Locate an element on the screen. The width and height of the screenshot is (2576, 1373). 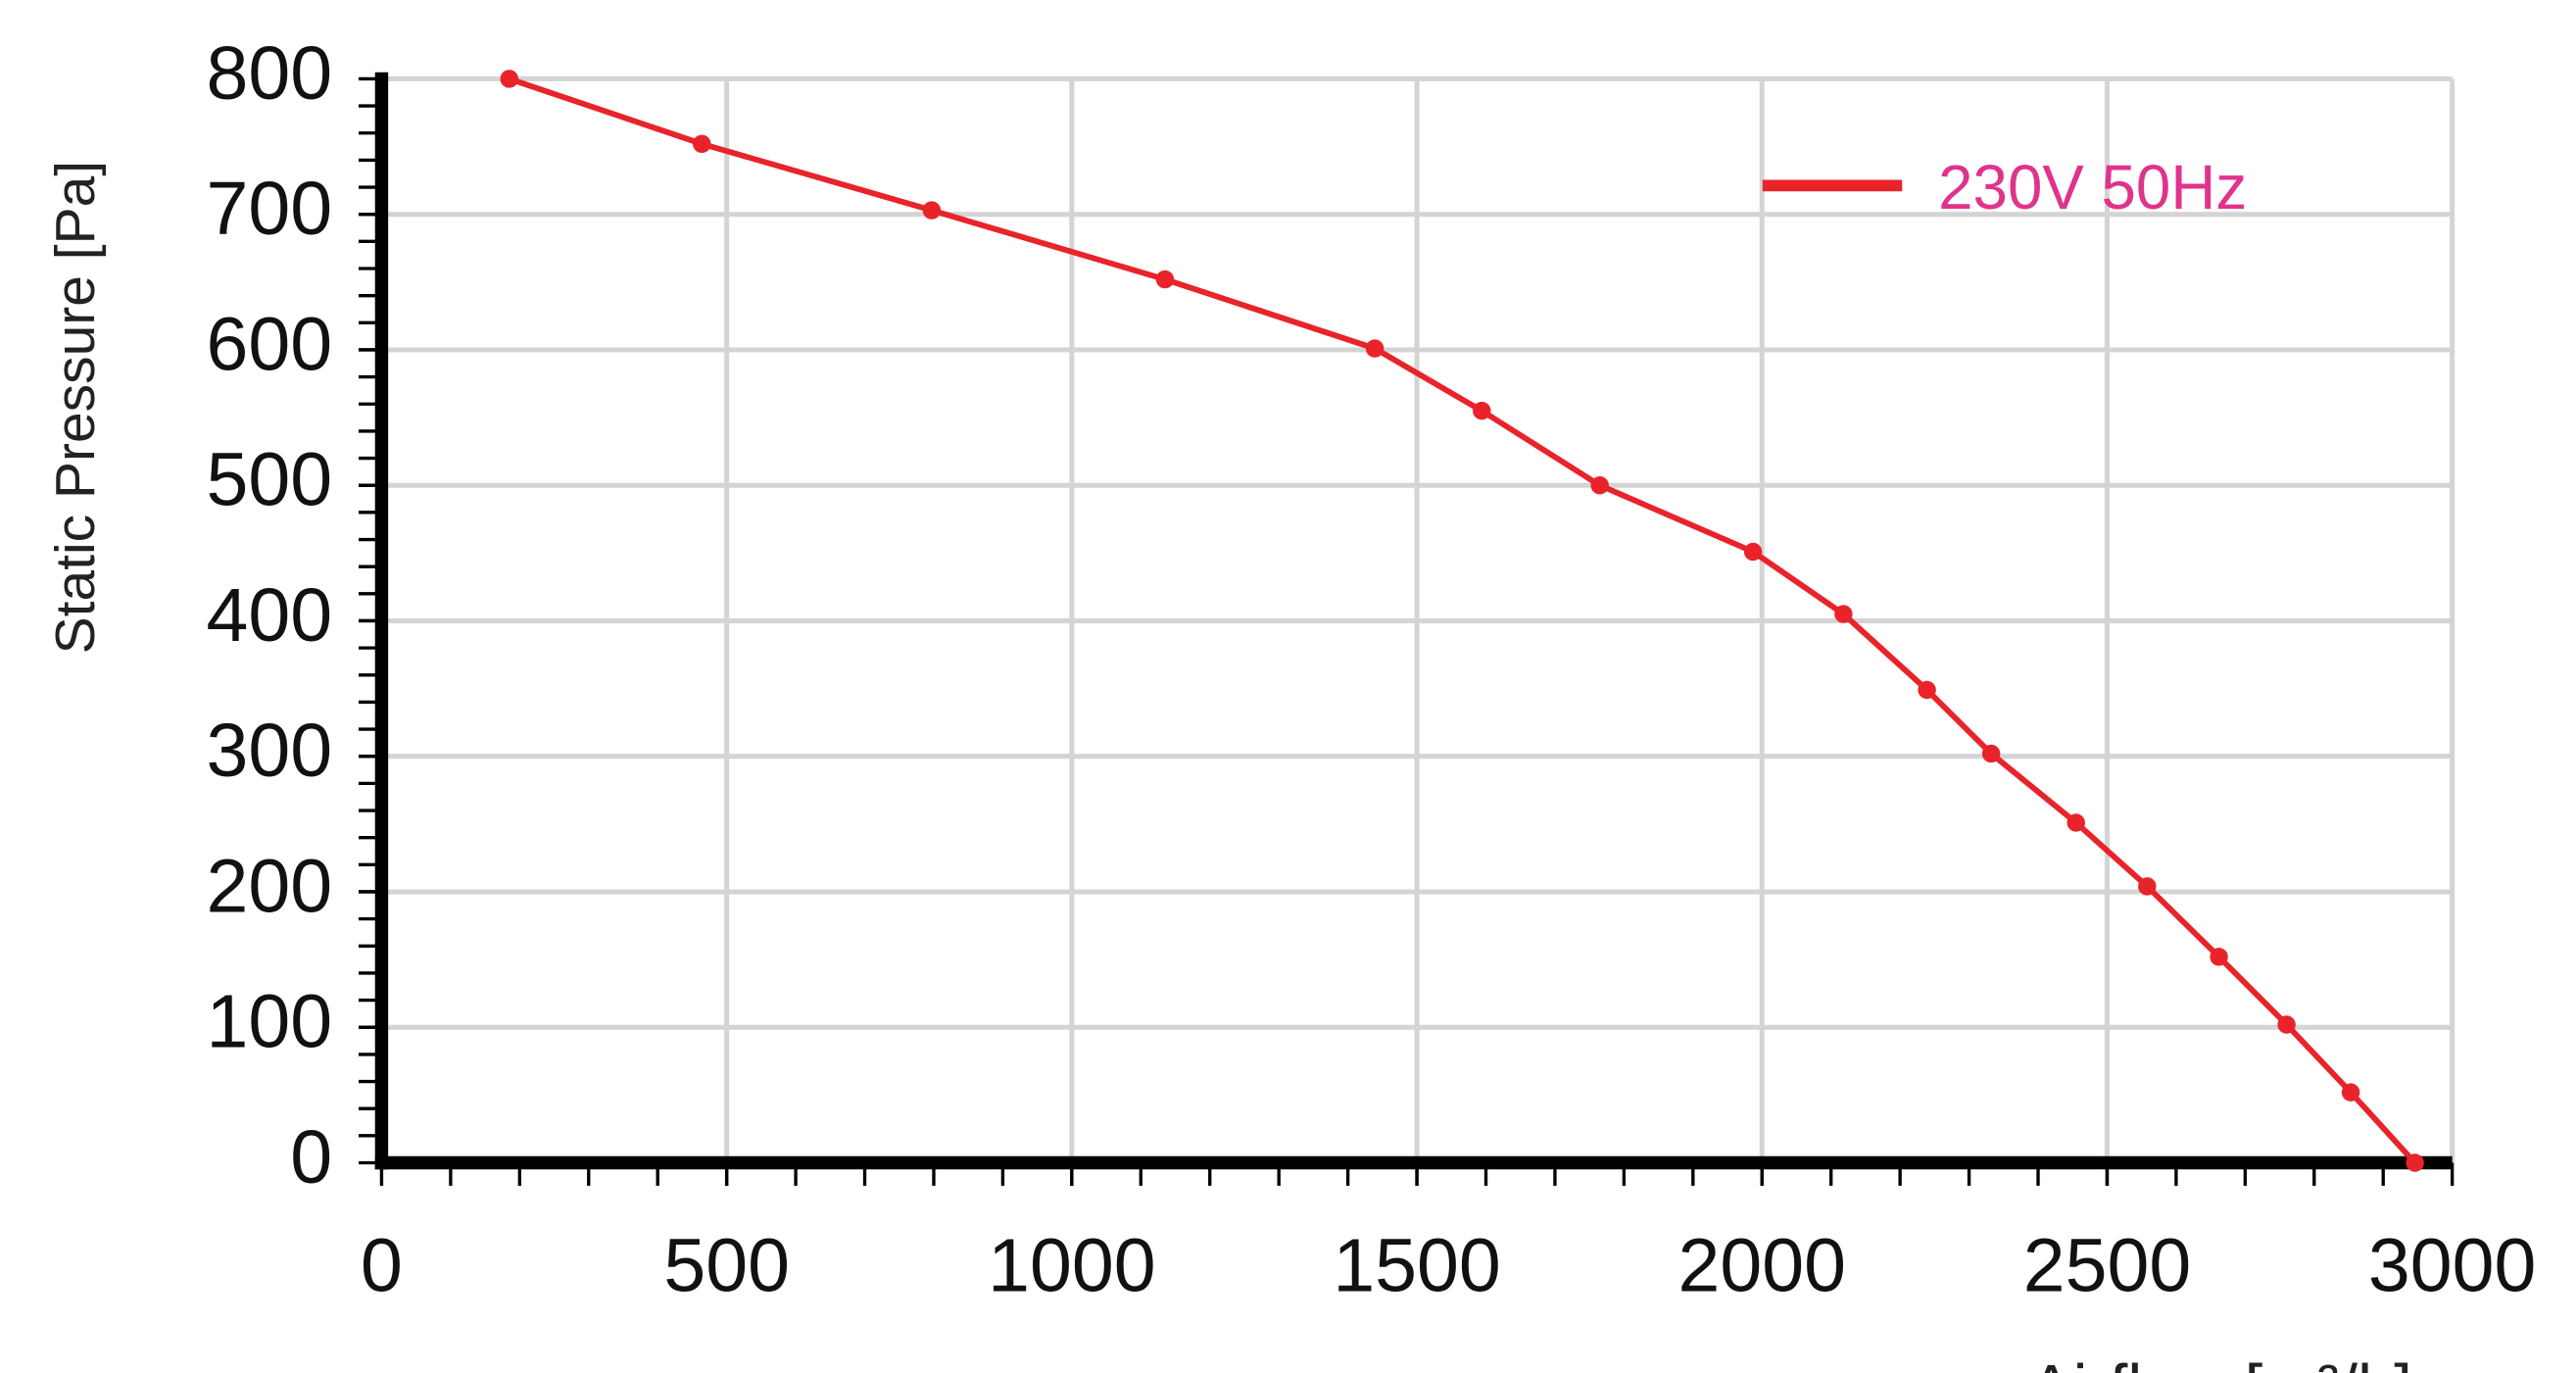
y-tick-label: 800 is located at coordinates (270, 73).